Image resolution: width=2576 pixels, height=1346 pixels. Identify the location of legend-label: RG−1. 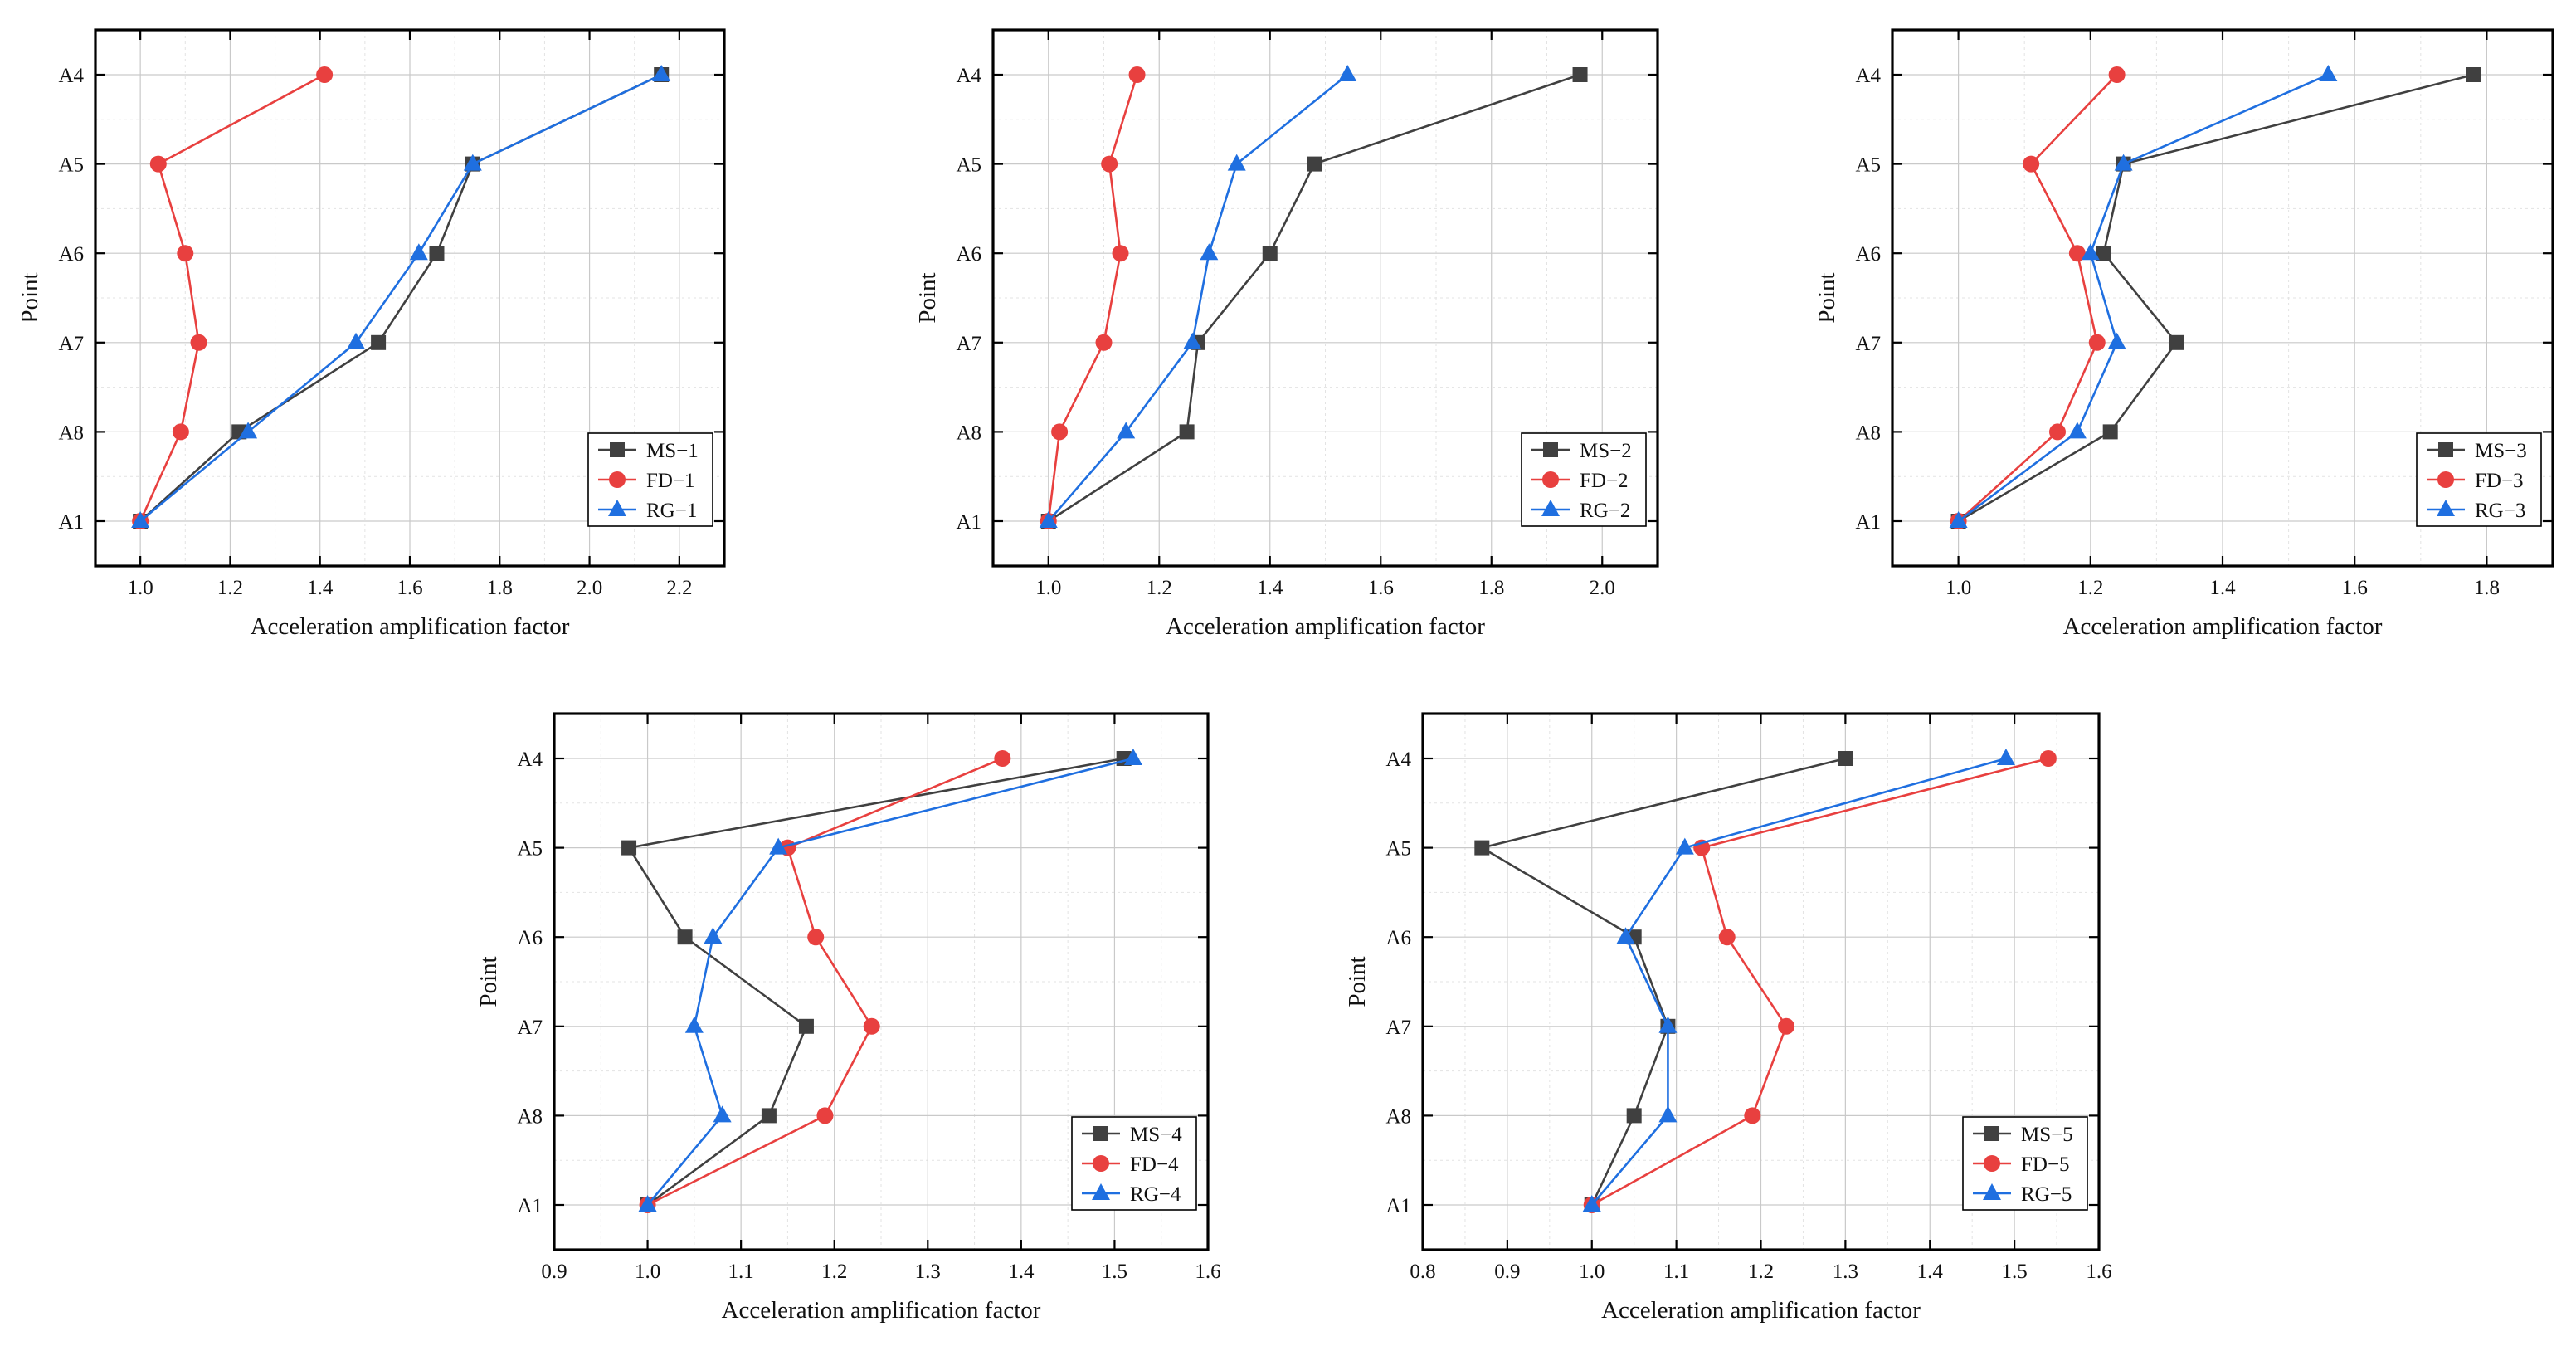
(671, 511).